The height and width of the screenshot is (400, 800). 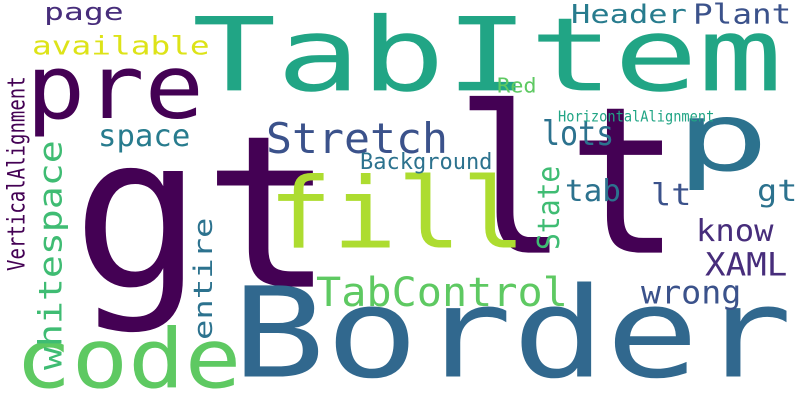 What do you see at coordinates (578, 134) in the screenshot?
I see `word-lots: lots` at bounding box center [578, 134].